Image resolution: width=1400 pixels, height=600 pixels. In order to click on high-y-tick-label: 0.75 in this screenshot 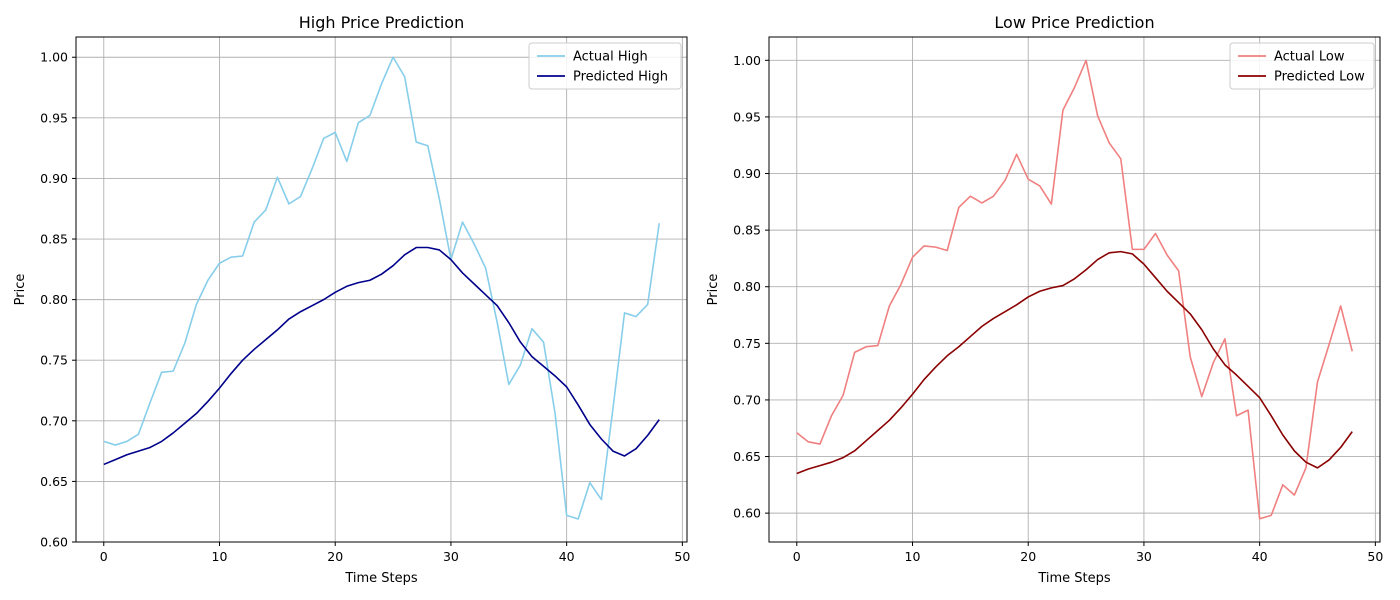, I will do `click(54, 360)`.